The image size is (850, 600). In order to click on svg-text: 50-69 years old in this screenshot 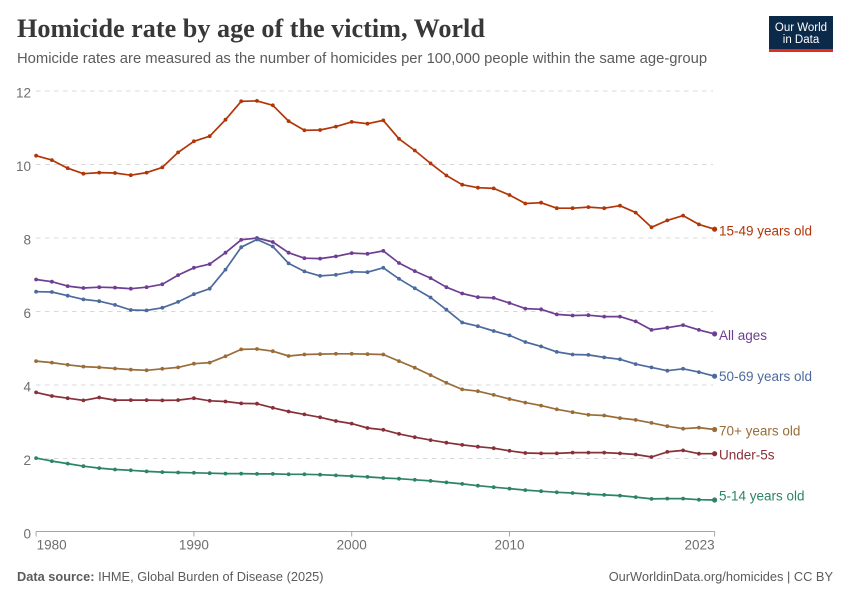, I will do `click(765, 376)`.